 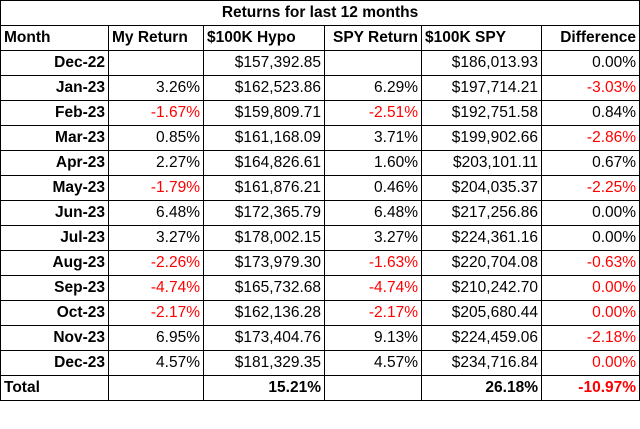 I want to click on total-my-return-cell, so click(x=156, y=388).